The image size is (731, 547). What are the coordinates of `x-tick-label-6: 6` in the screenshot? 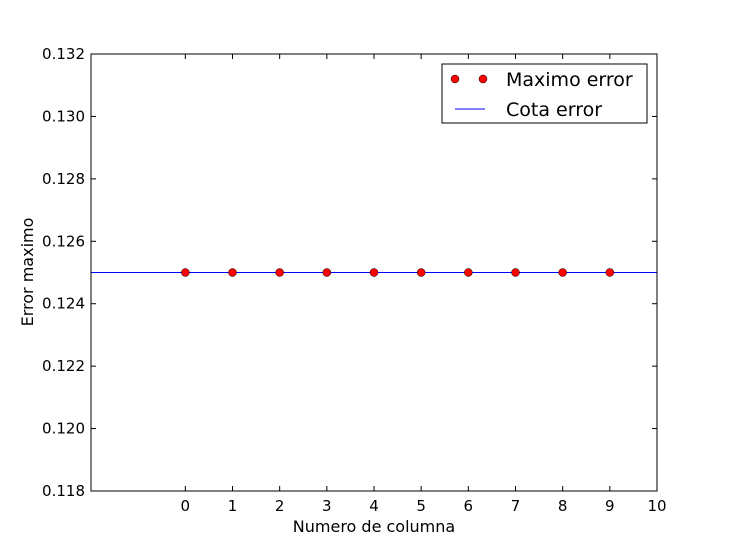 It's located at (469, 506).